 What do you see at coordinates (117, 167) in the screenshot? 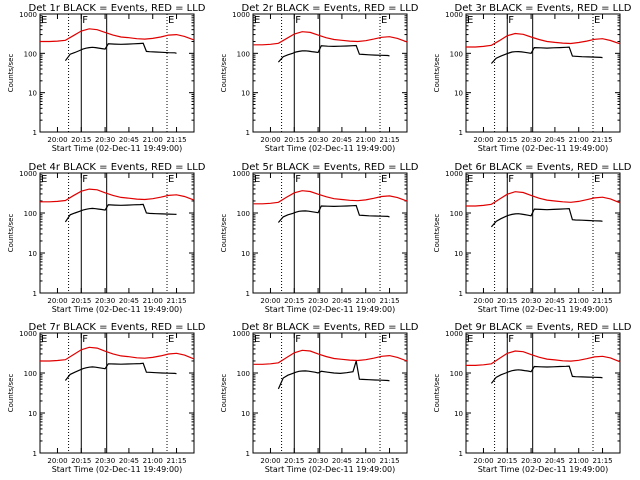
I see `panel-title: Det 4r BLACK = Events, RED = LLD` at bounding box center [117, 167].